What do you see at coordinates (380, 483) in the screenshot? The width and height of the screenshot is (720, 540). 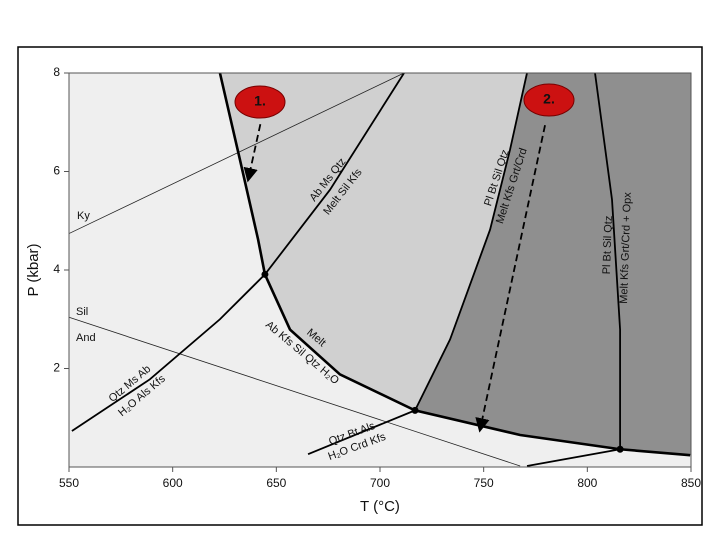 I see `x-tick-label: 700` at bounding box center [380, 483].